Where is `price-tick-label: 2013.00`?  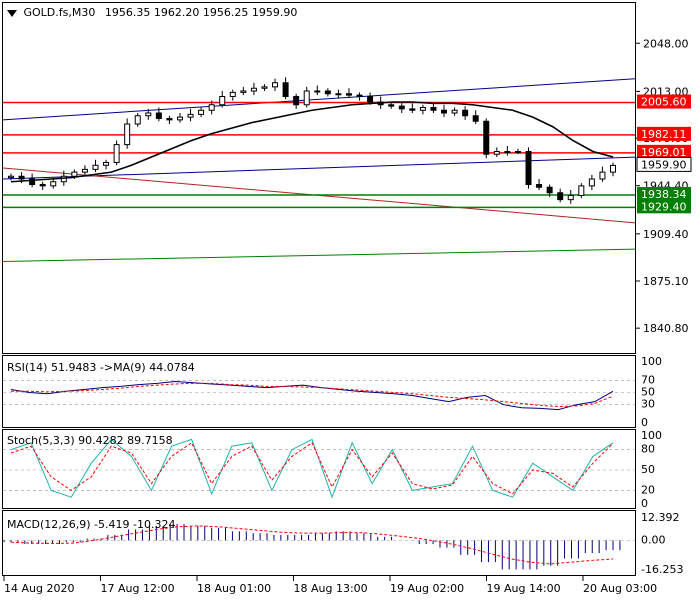
price-tick-label: 2013.00 is located at coordinates (666, 91).